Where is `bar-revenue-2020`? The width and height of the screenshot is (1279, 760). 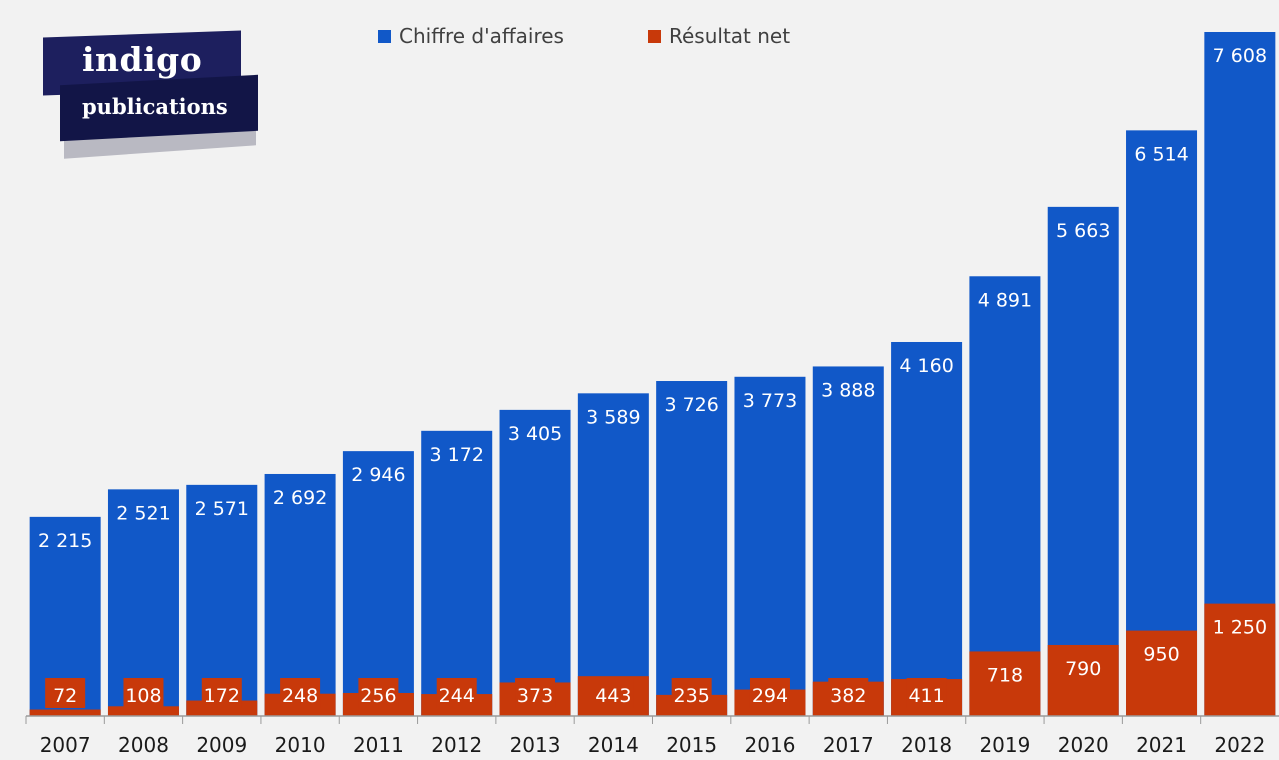
bar-revenue-2020 is located at coordinates (1083, 461).